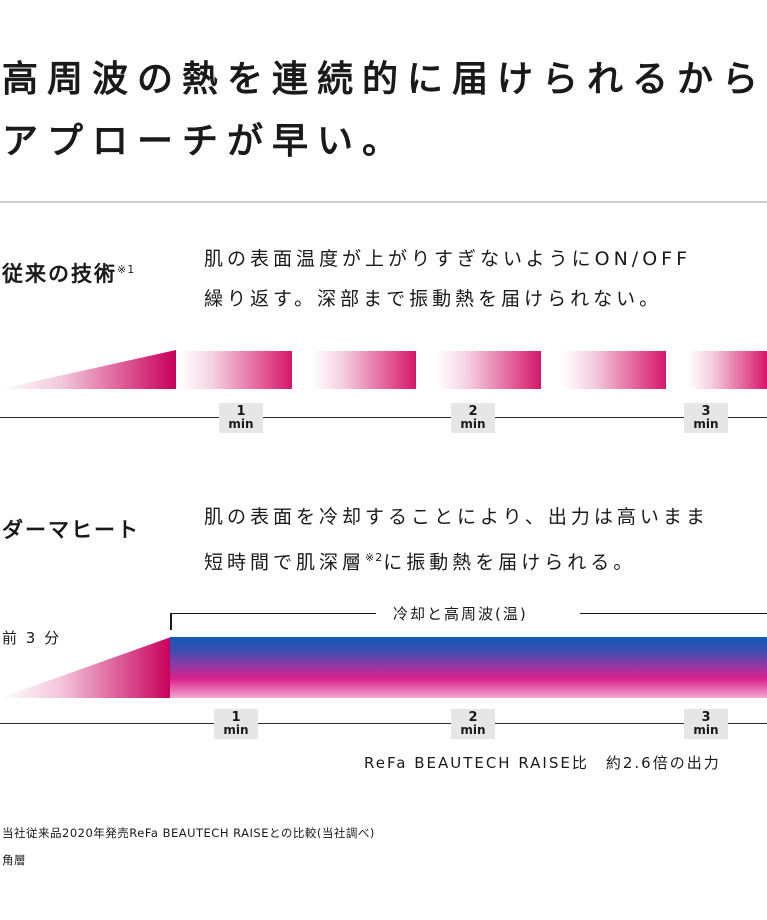 This screenshot has height=920, width=767. What do you see at coordinates (448, 259) in the screenshot?
I see `conventional-desc-line-1: 肌の表面温度が上がりすぎないようにON/OFF` at bounding box center [448, 259].